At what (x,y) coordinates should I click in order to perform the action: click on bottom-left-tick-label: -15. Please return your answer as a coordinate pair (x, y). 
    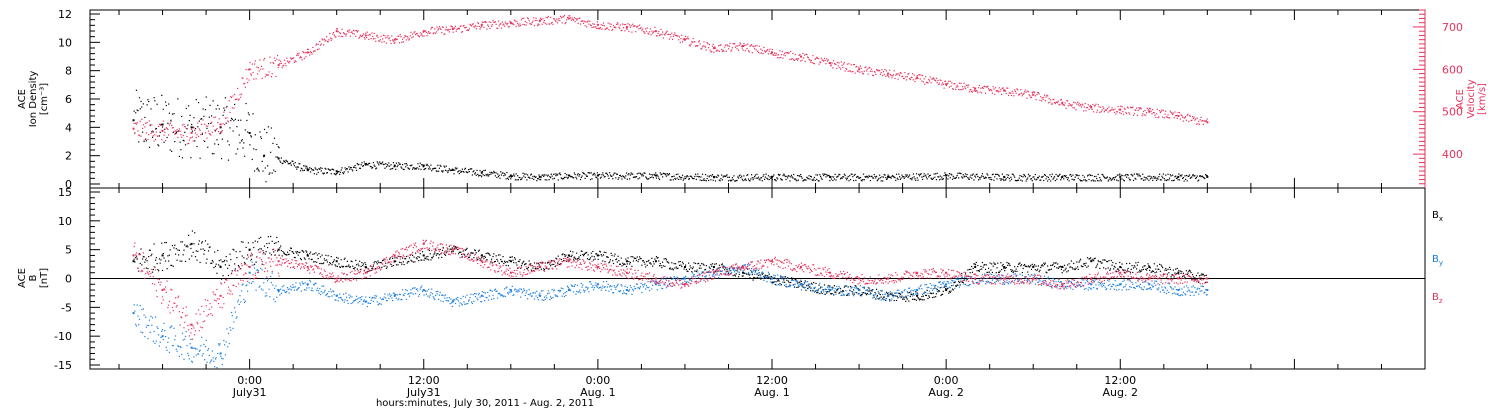
    Looking at the image, I should click on (63, 365).